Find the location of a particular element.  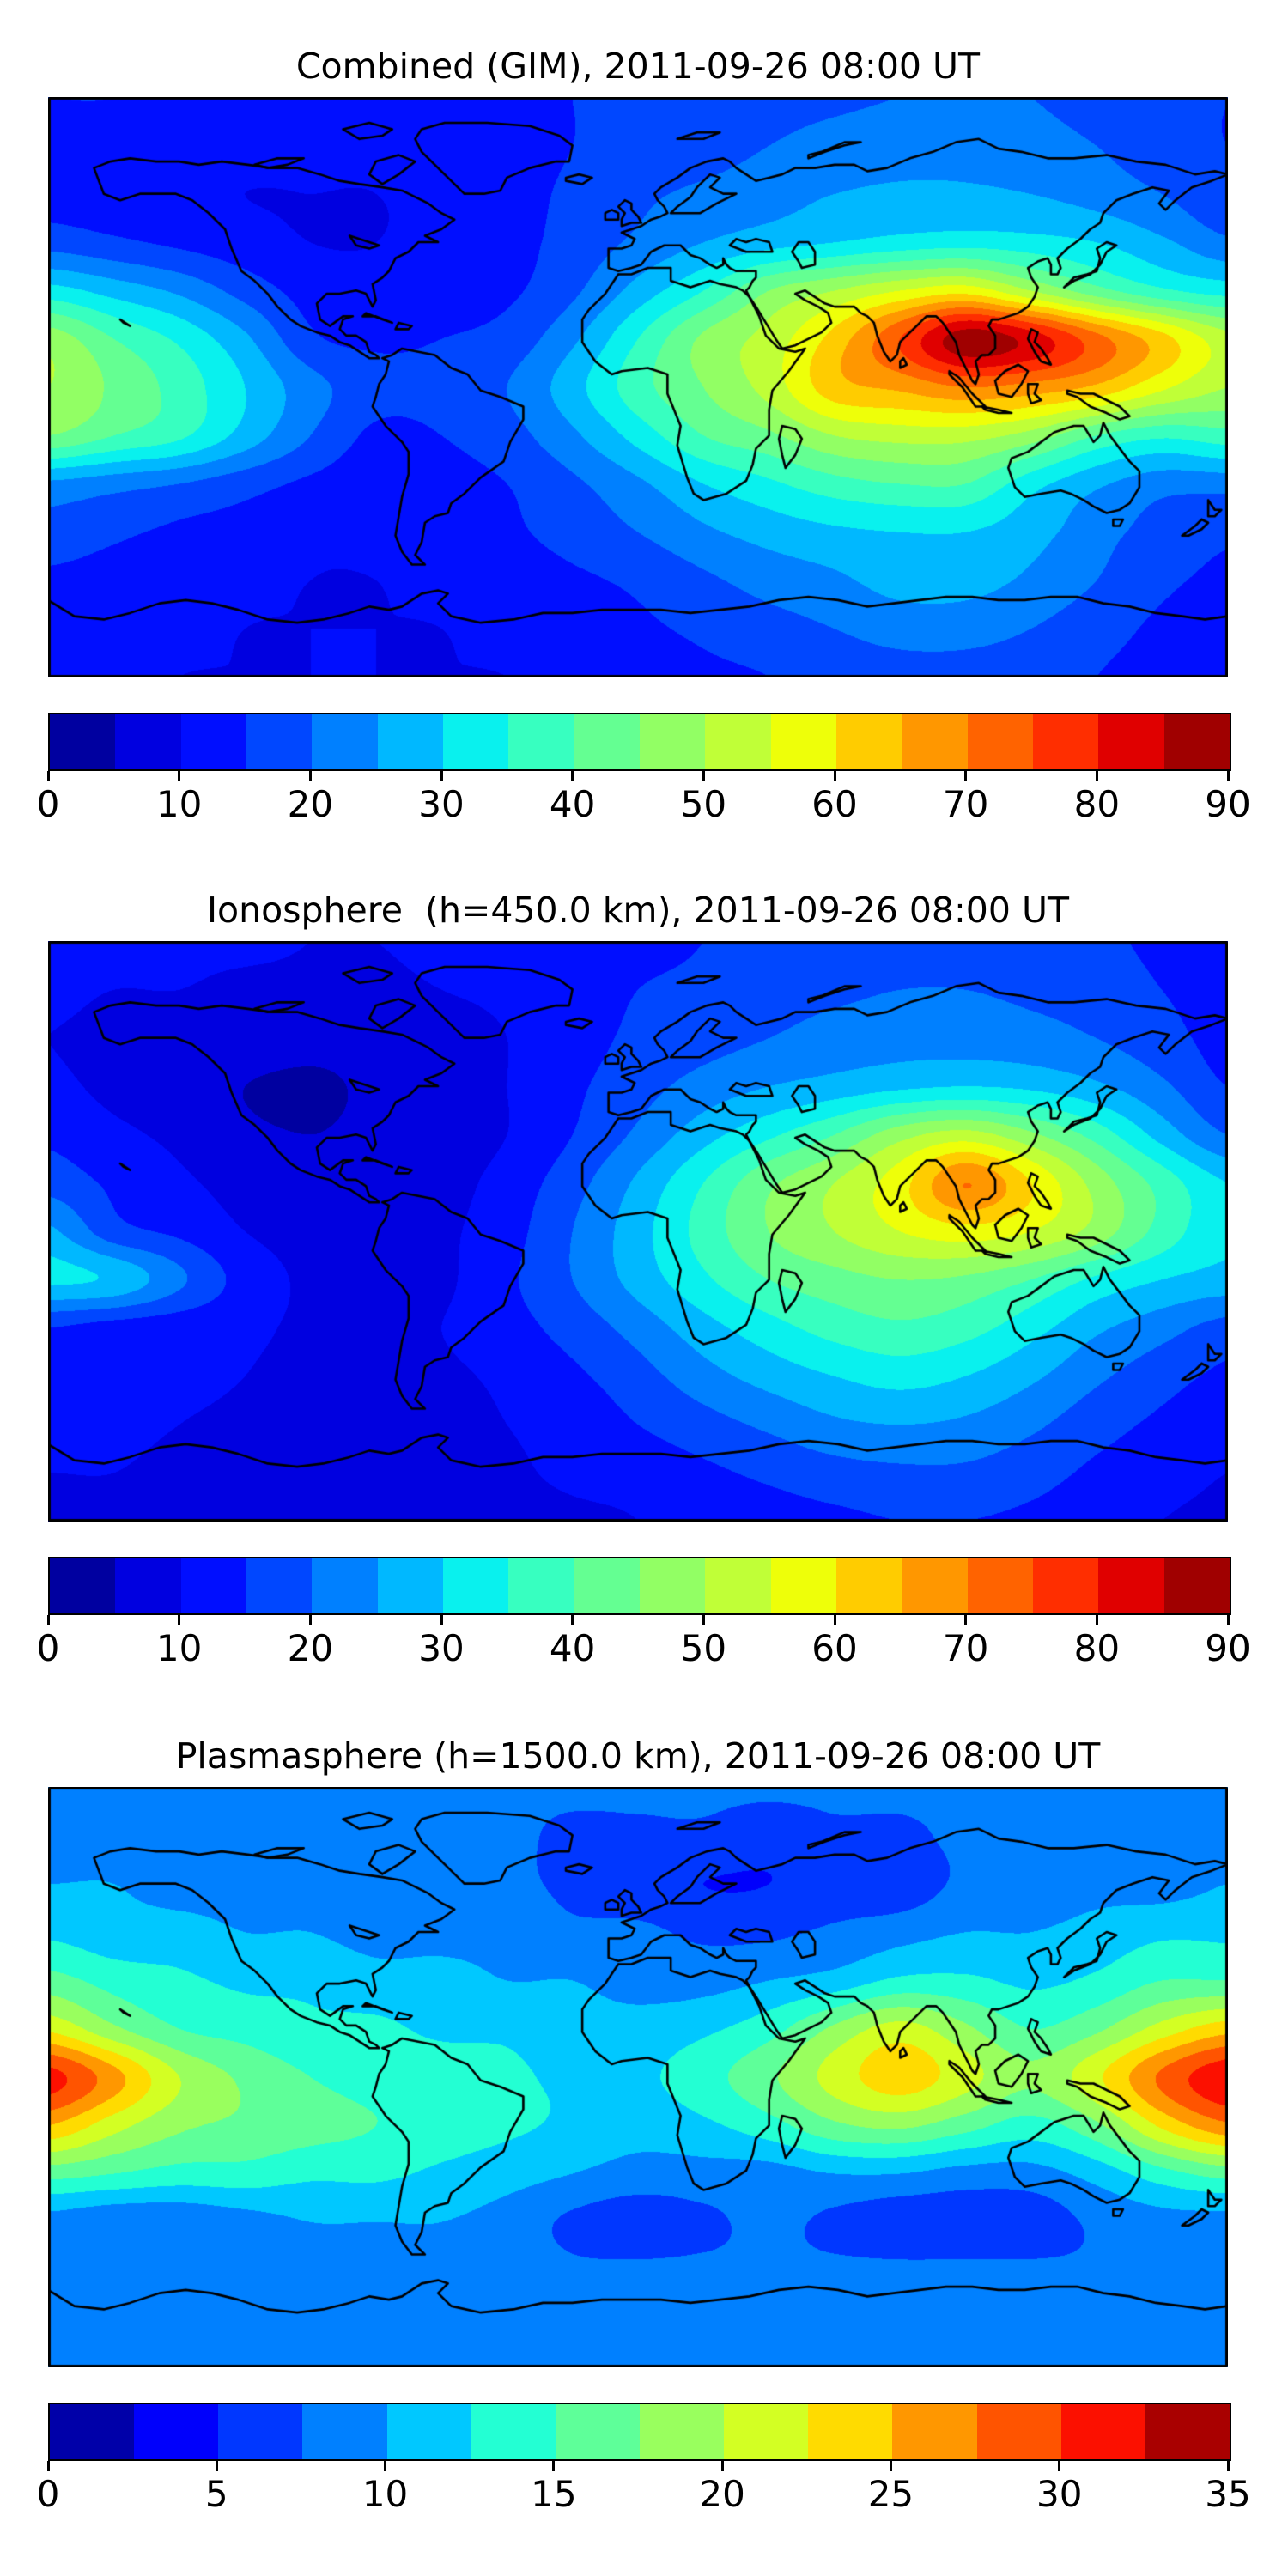

colorbar-tick-label: 60 is located at coordinates (834, 1648).